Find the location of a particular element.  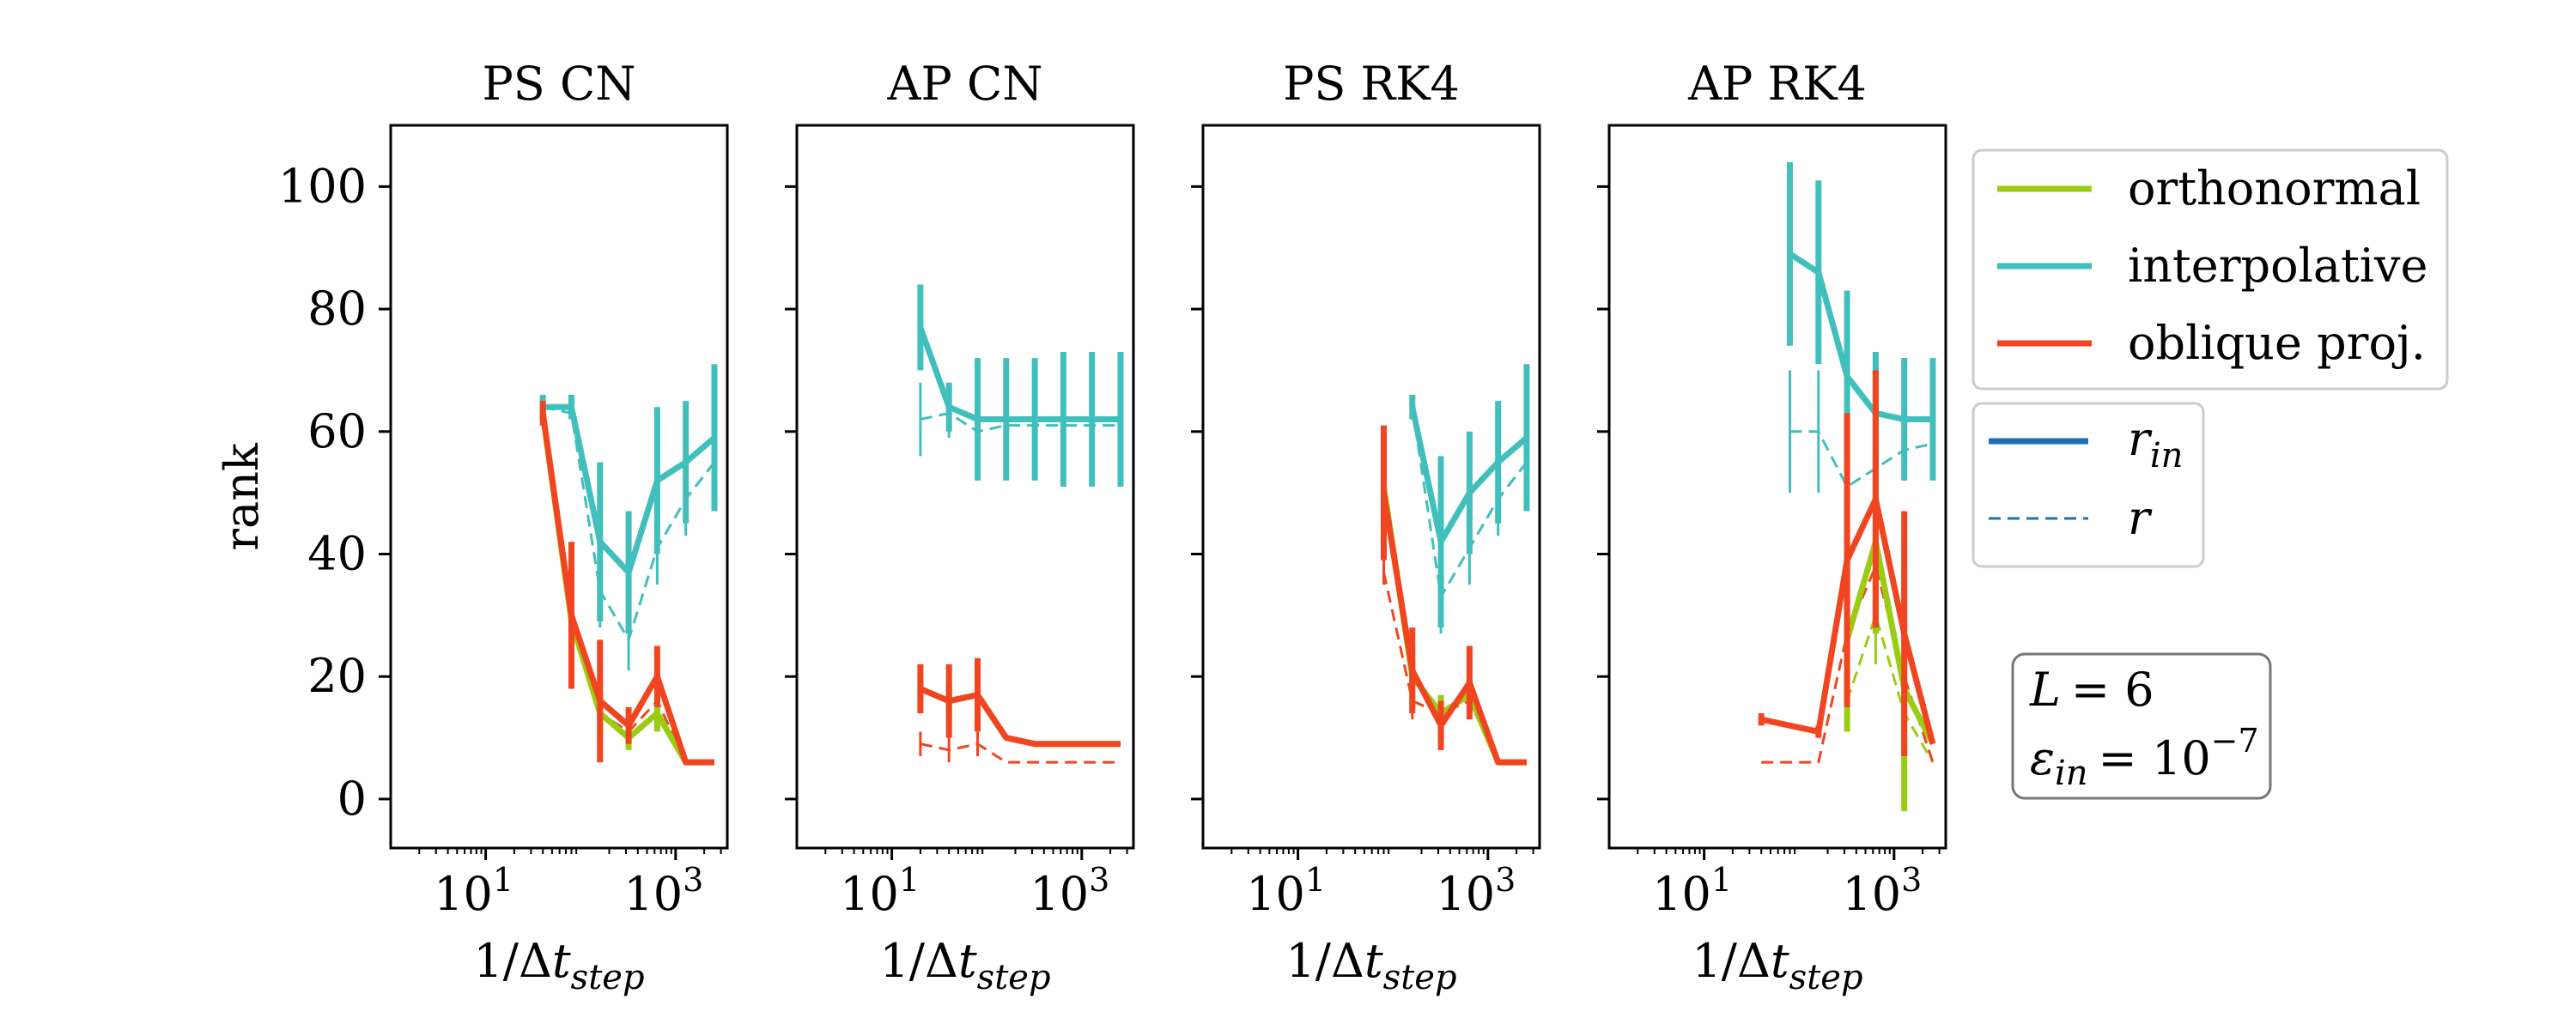

legend-methods: orthonormal interpolative oblique proj. is located at coordinates (2210, 269).